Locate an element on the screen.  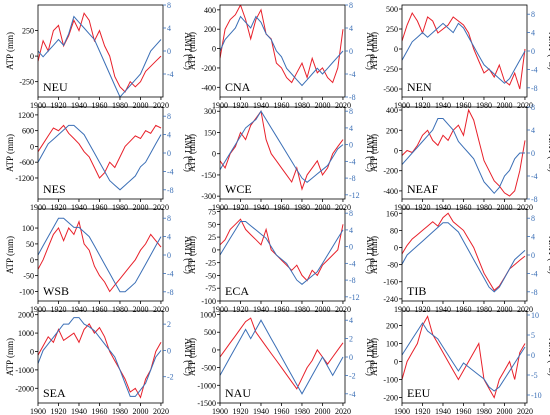
y-tick-label-left: -400 is located at coordinates (390, 191).